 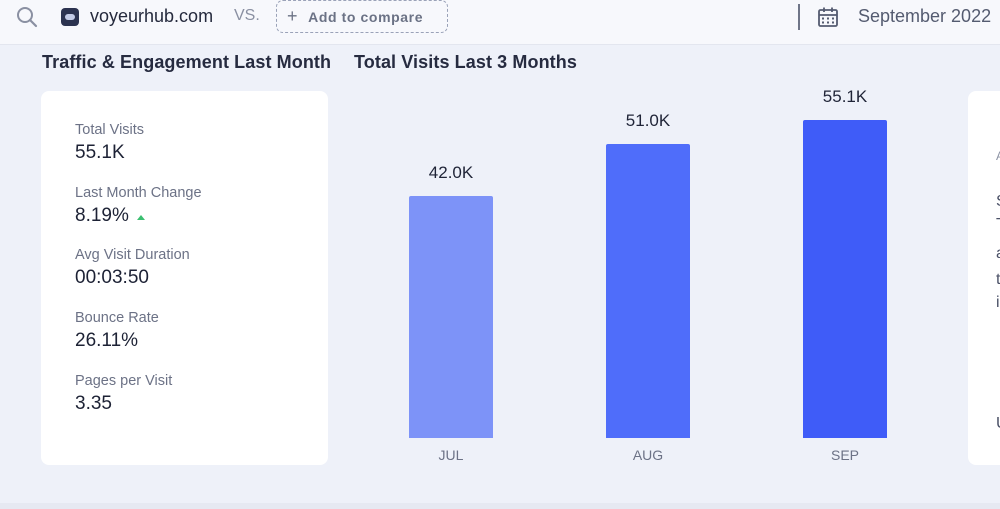 I want to click on metric-value: 8.19%, so click(x=138, y=216).